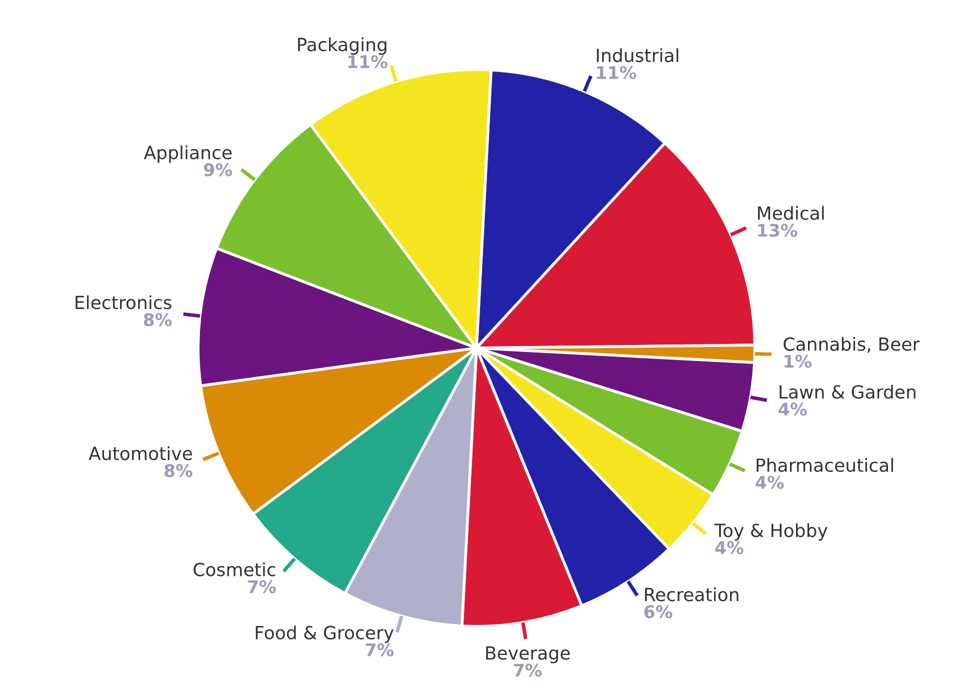 The height and width of the screenshot is (696, 953). Describe the element at coordinates (848, 391) in the screenshot. I see `slice-label: Lawn & Garden` at that location.